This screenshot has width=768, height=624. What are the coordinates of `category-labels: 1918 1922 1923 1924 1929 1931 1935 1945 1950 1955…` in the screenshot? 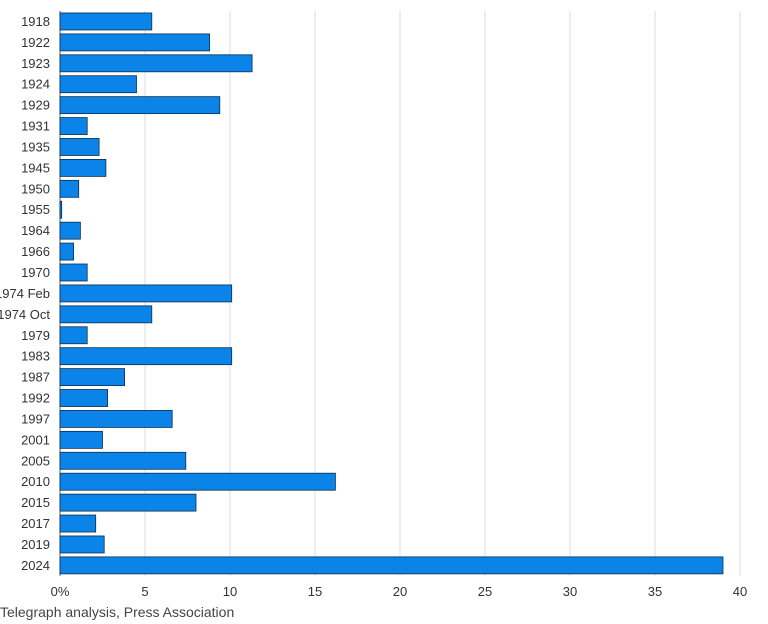 It's located at (25, 293).